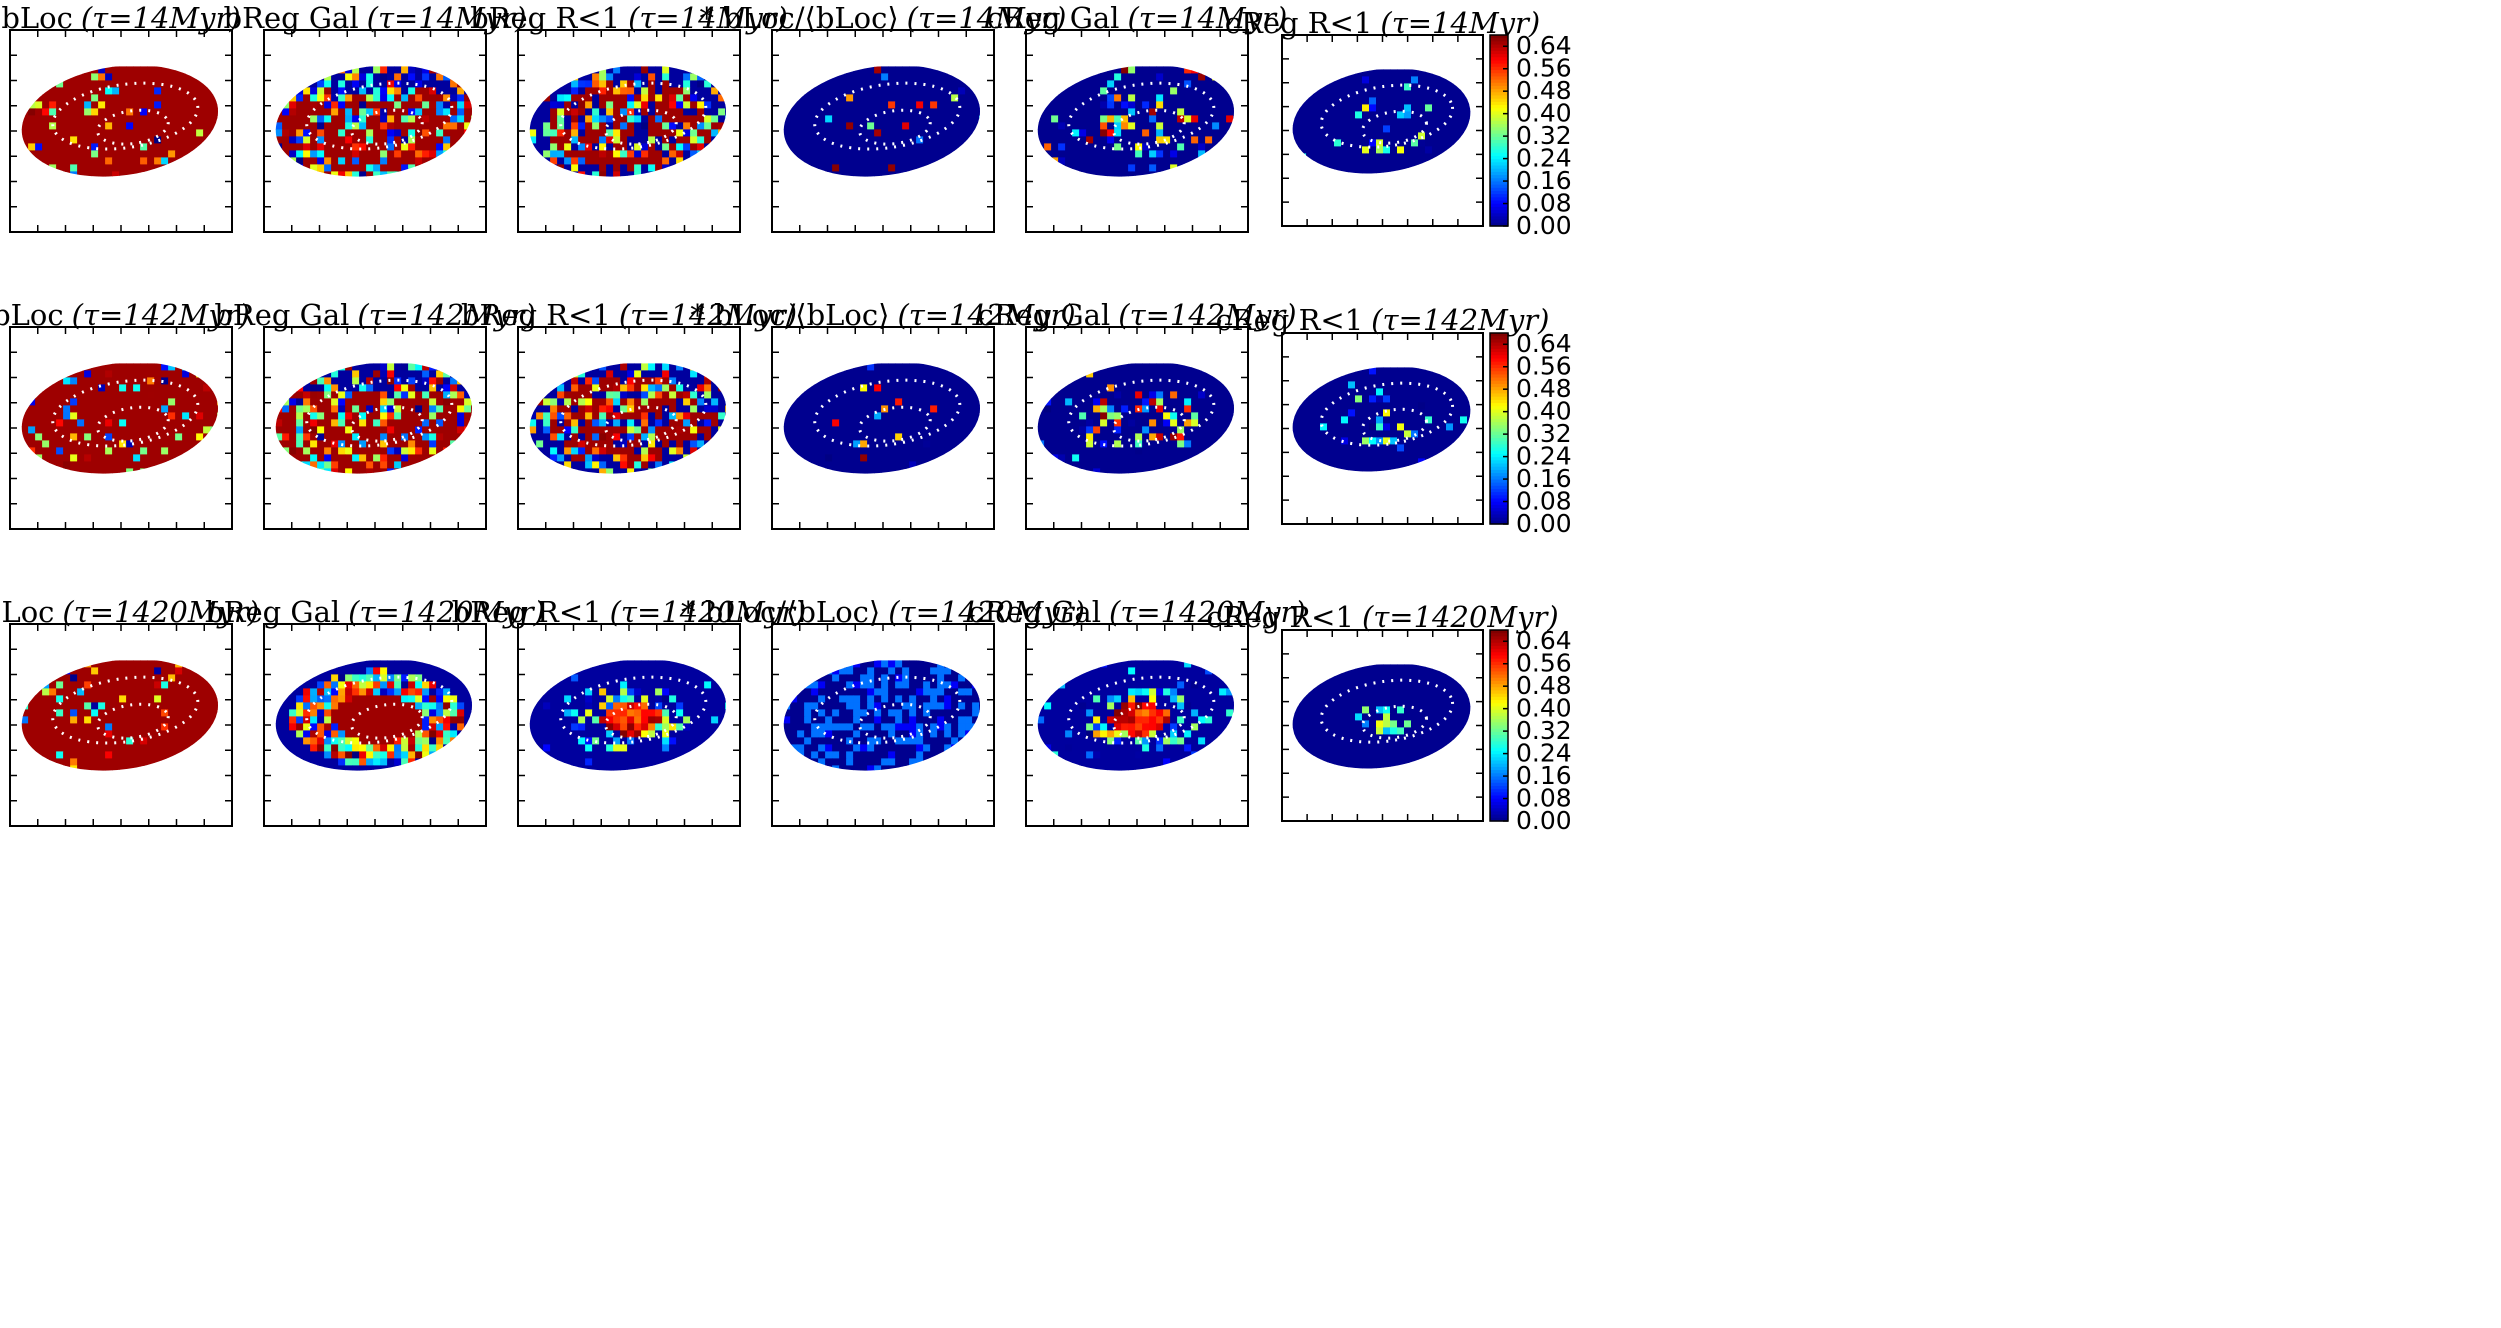 The image size is (2501, 1328). Describe the element at coordinates (1544, 90) in the screenshot. I see `colorbar-tick-label: 0.48` at that location.